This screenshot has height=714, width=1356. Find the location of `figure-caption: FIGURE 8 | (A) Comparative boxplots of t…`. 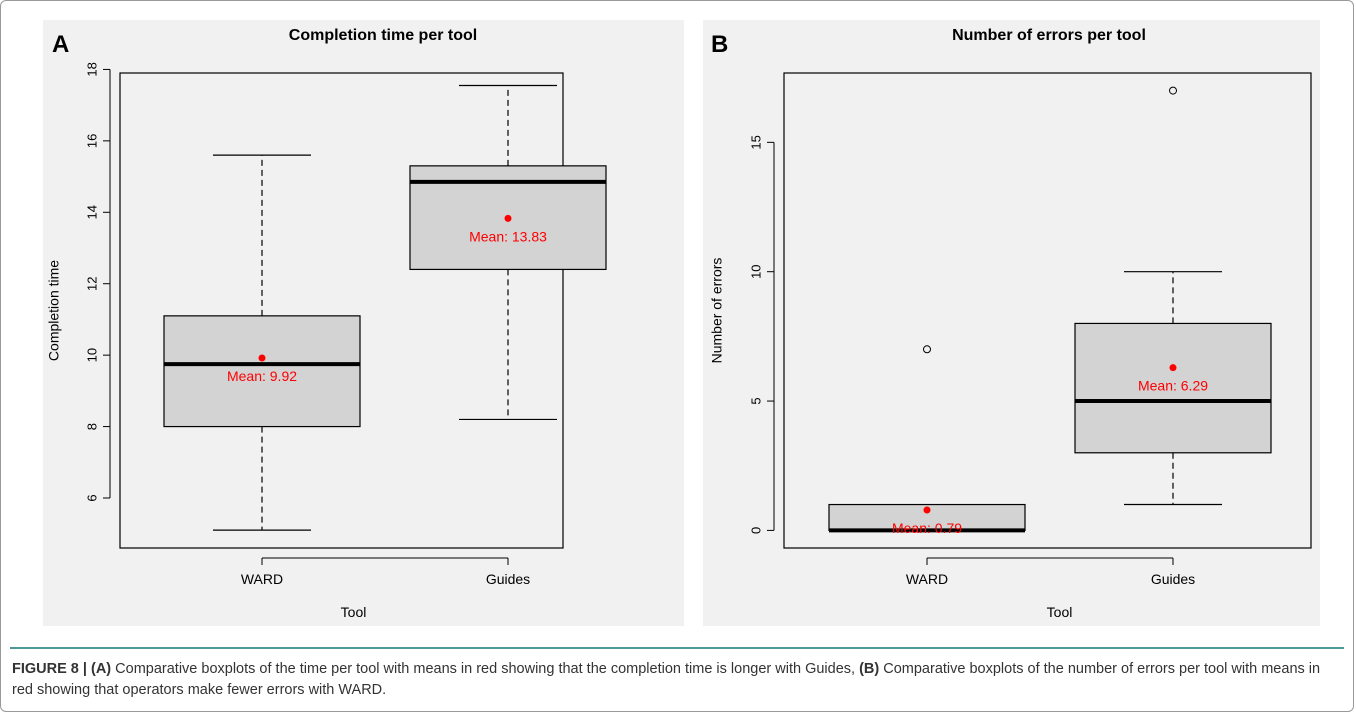

figure-caption: FIGURE 8 | (A) Comparative boxplots of t… is located at coordinates (677, 680).